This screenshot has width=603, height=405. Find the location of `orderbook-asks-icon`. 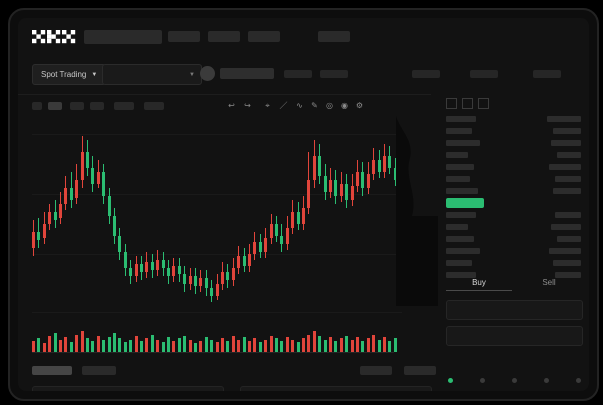

orderbook-asks-icon is located at coordinates (483, 103).